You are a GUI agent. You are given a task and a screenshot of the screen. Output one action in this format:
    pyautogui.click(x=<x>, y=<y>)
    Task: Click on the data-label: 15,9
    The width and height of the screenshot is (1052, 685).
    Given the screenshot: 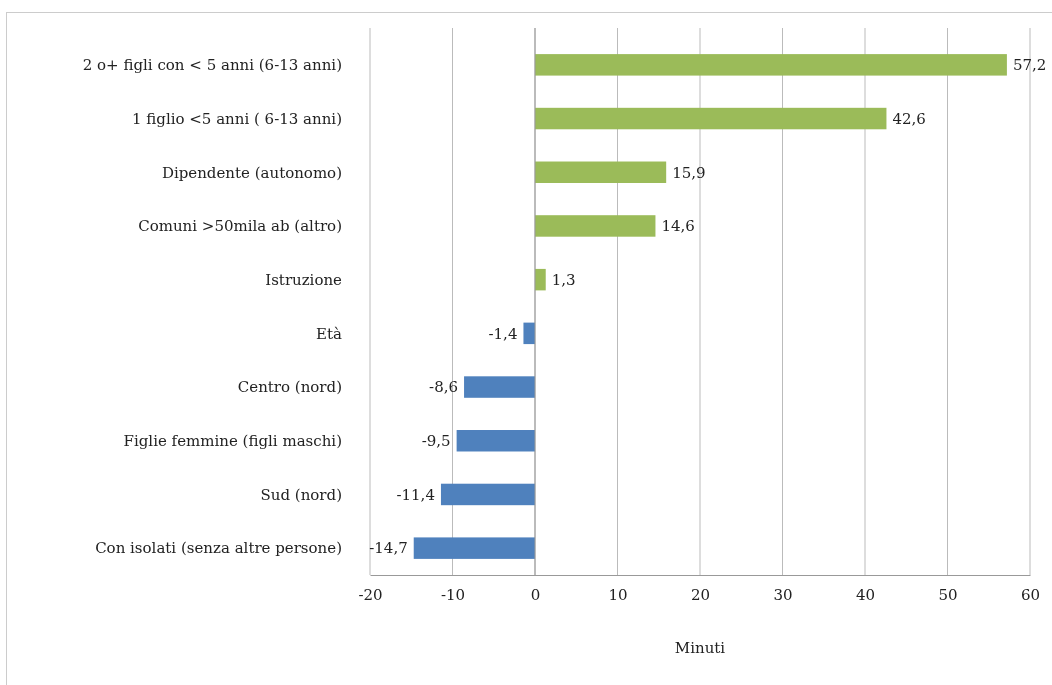 What is the action you would take?
    pyautogui.click(x=689, y=172)
    